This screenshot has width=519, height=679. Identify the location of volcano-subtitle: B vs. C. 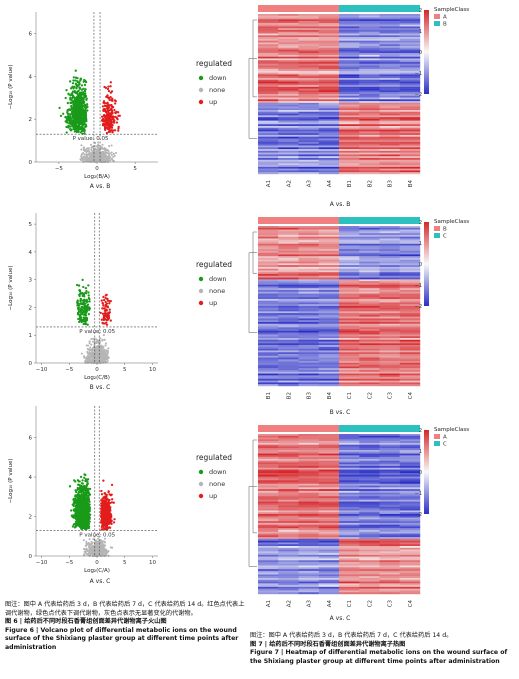
(100, 387).